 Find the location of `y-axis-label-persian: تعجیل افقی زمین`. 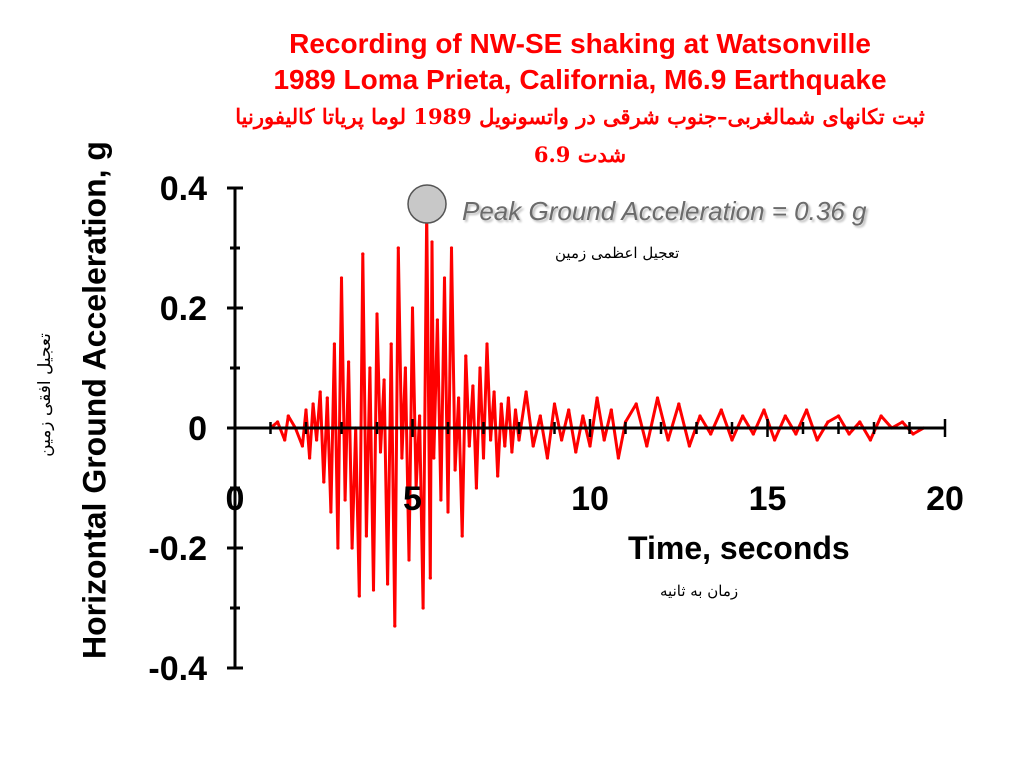

y-axis-label-persian: تعجیل افقی زمین is located at coordinates (45, 395).